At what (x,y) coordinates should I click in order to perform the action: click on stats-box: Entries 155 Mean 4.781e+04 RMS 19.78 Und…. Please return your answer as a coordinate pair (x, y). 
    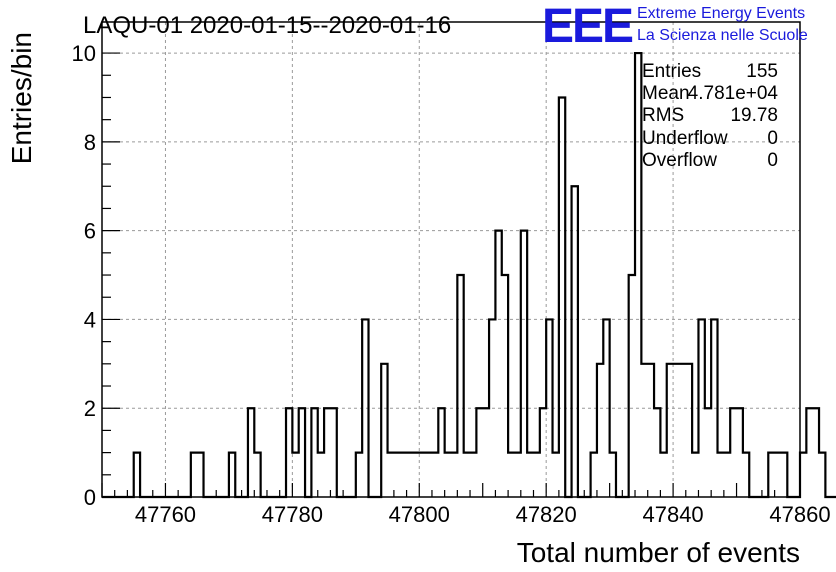
    Looking at the image, I should click on (710, 116).